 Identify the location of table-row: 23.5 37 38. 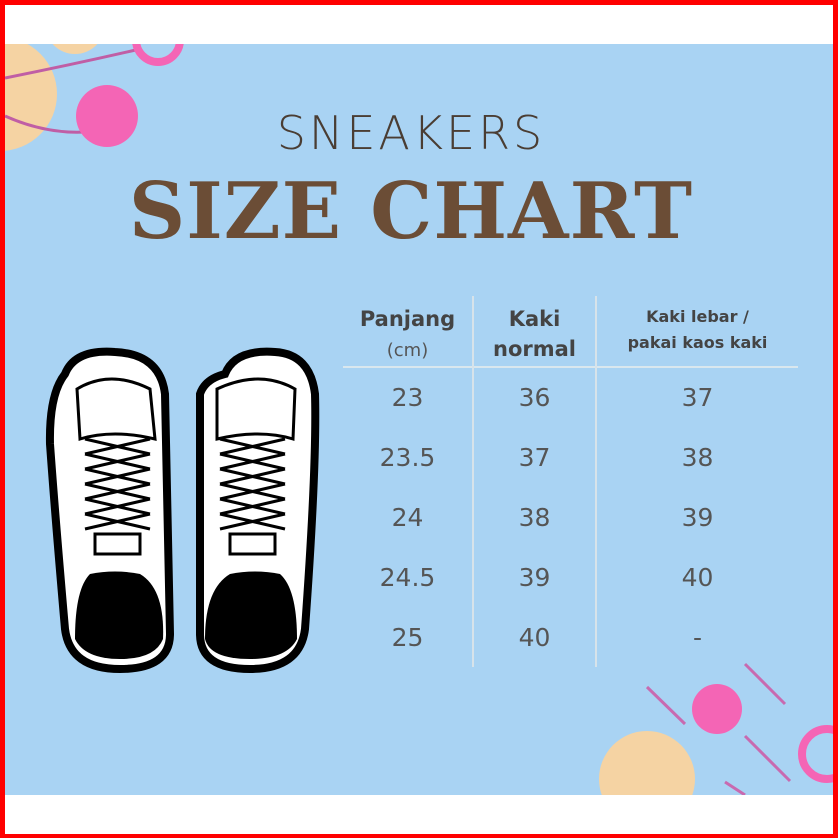
(570, 457).